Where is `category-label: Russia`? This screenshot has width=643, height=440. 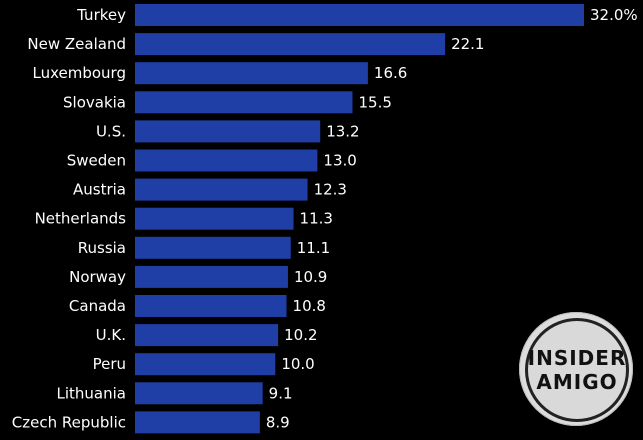
category-label: Russia is located at coordinates (102, 248).